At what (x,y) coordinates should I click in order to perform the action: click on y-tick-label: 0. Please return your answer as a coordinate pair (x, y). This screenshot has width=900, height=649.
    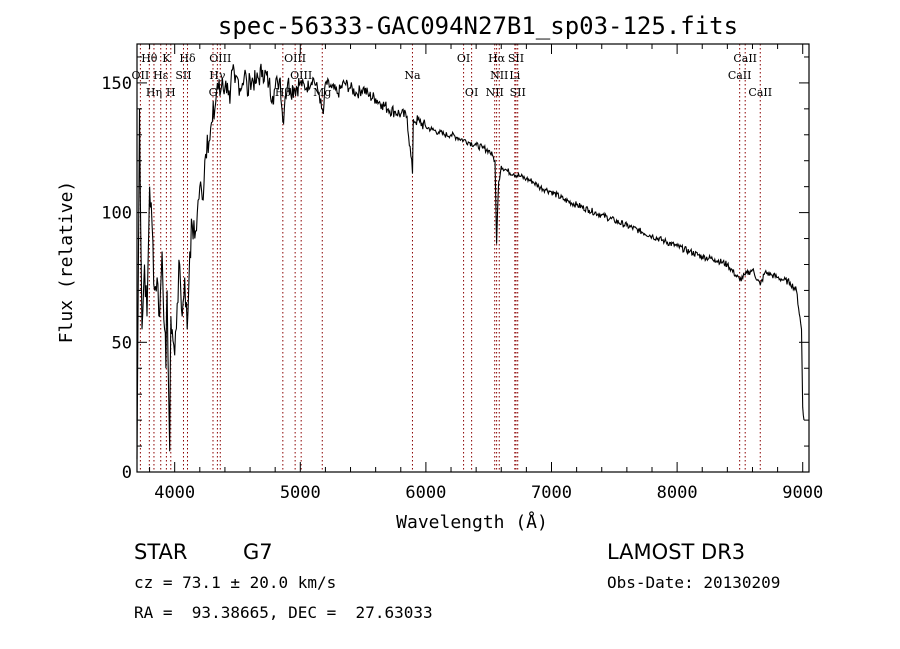
    Looking at the image, I should click on (127, 473).